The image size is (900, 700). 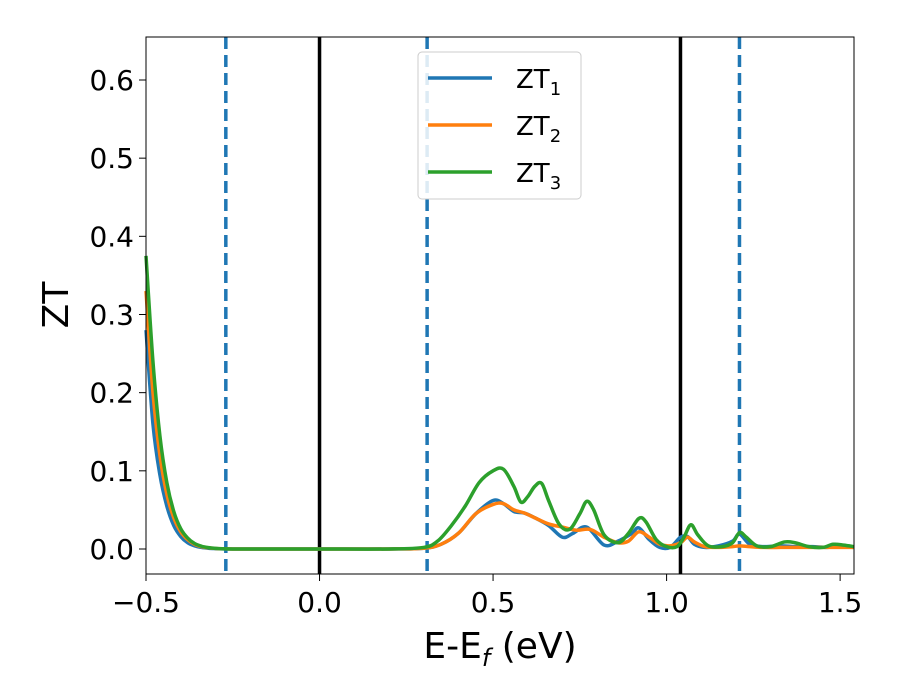 What do you see at coordinates (111, 314) in the screenshot?
I see `y-tick-label: 0.3` at bounding box center [111, 314].